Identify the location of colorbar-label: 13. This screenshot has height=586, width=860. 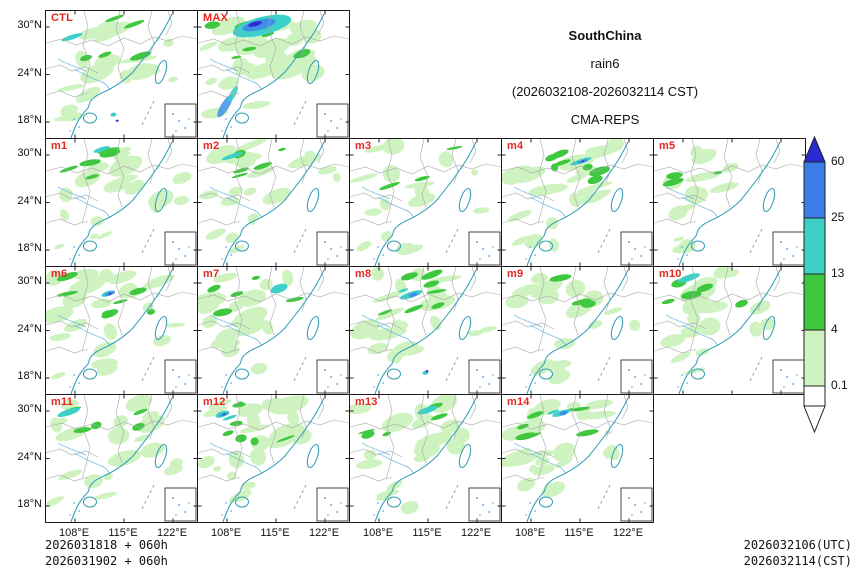
(838, 273).